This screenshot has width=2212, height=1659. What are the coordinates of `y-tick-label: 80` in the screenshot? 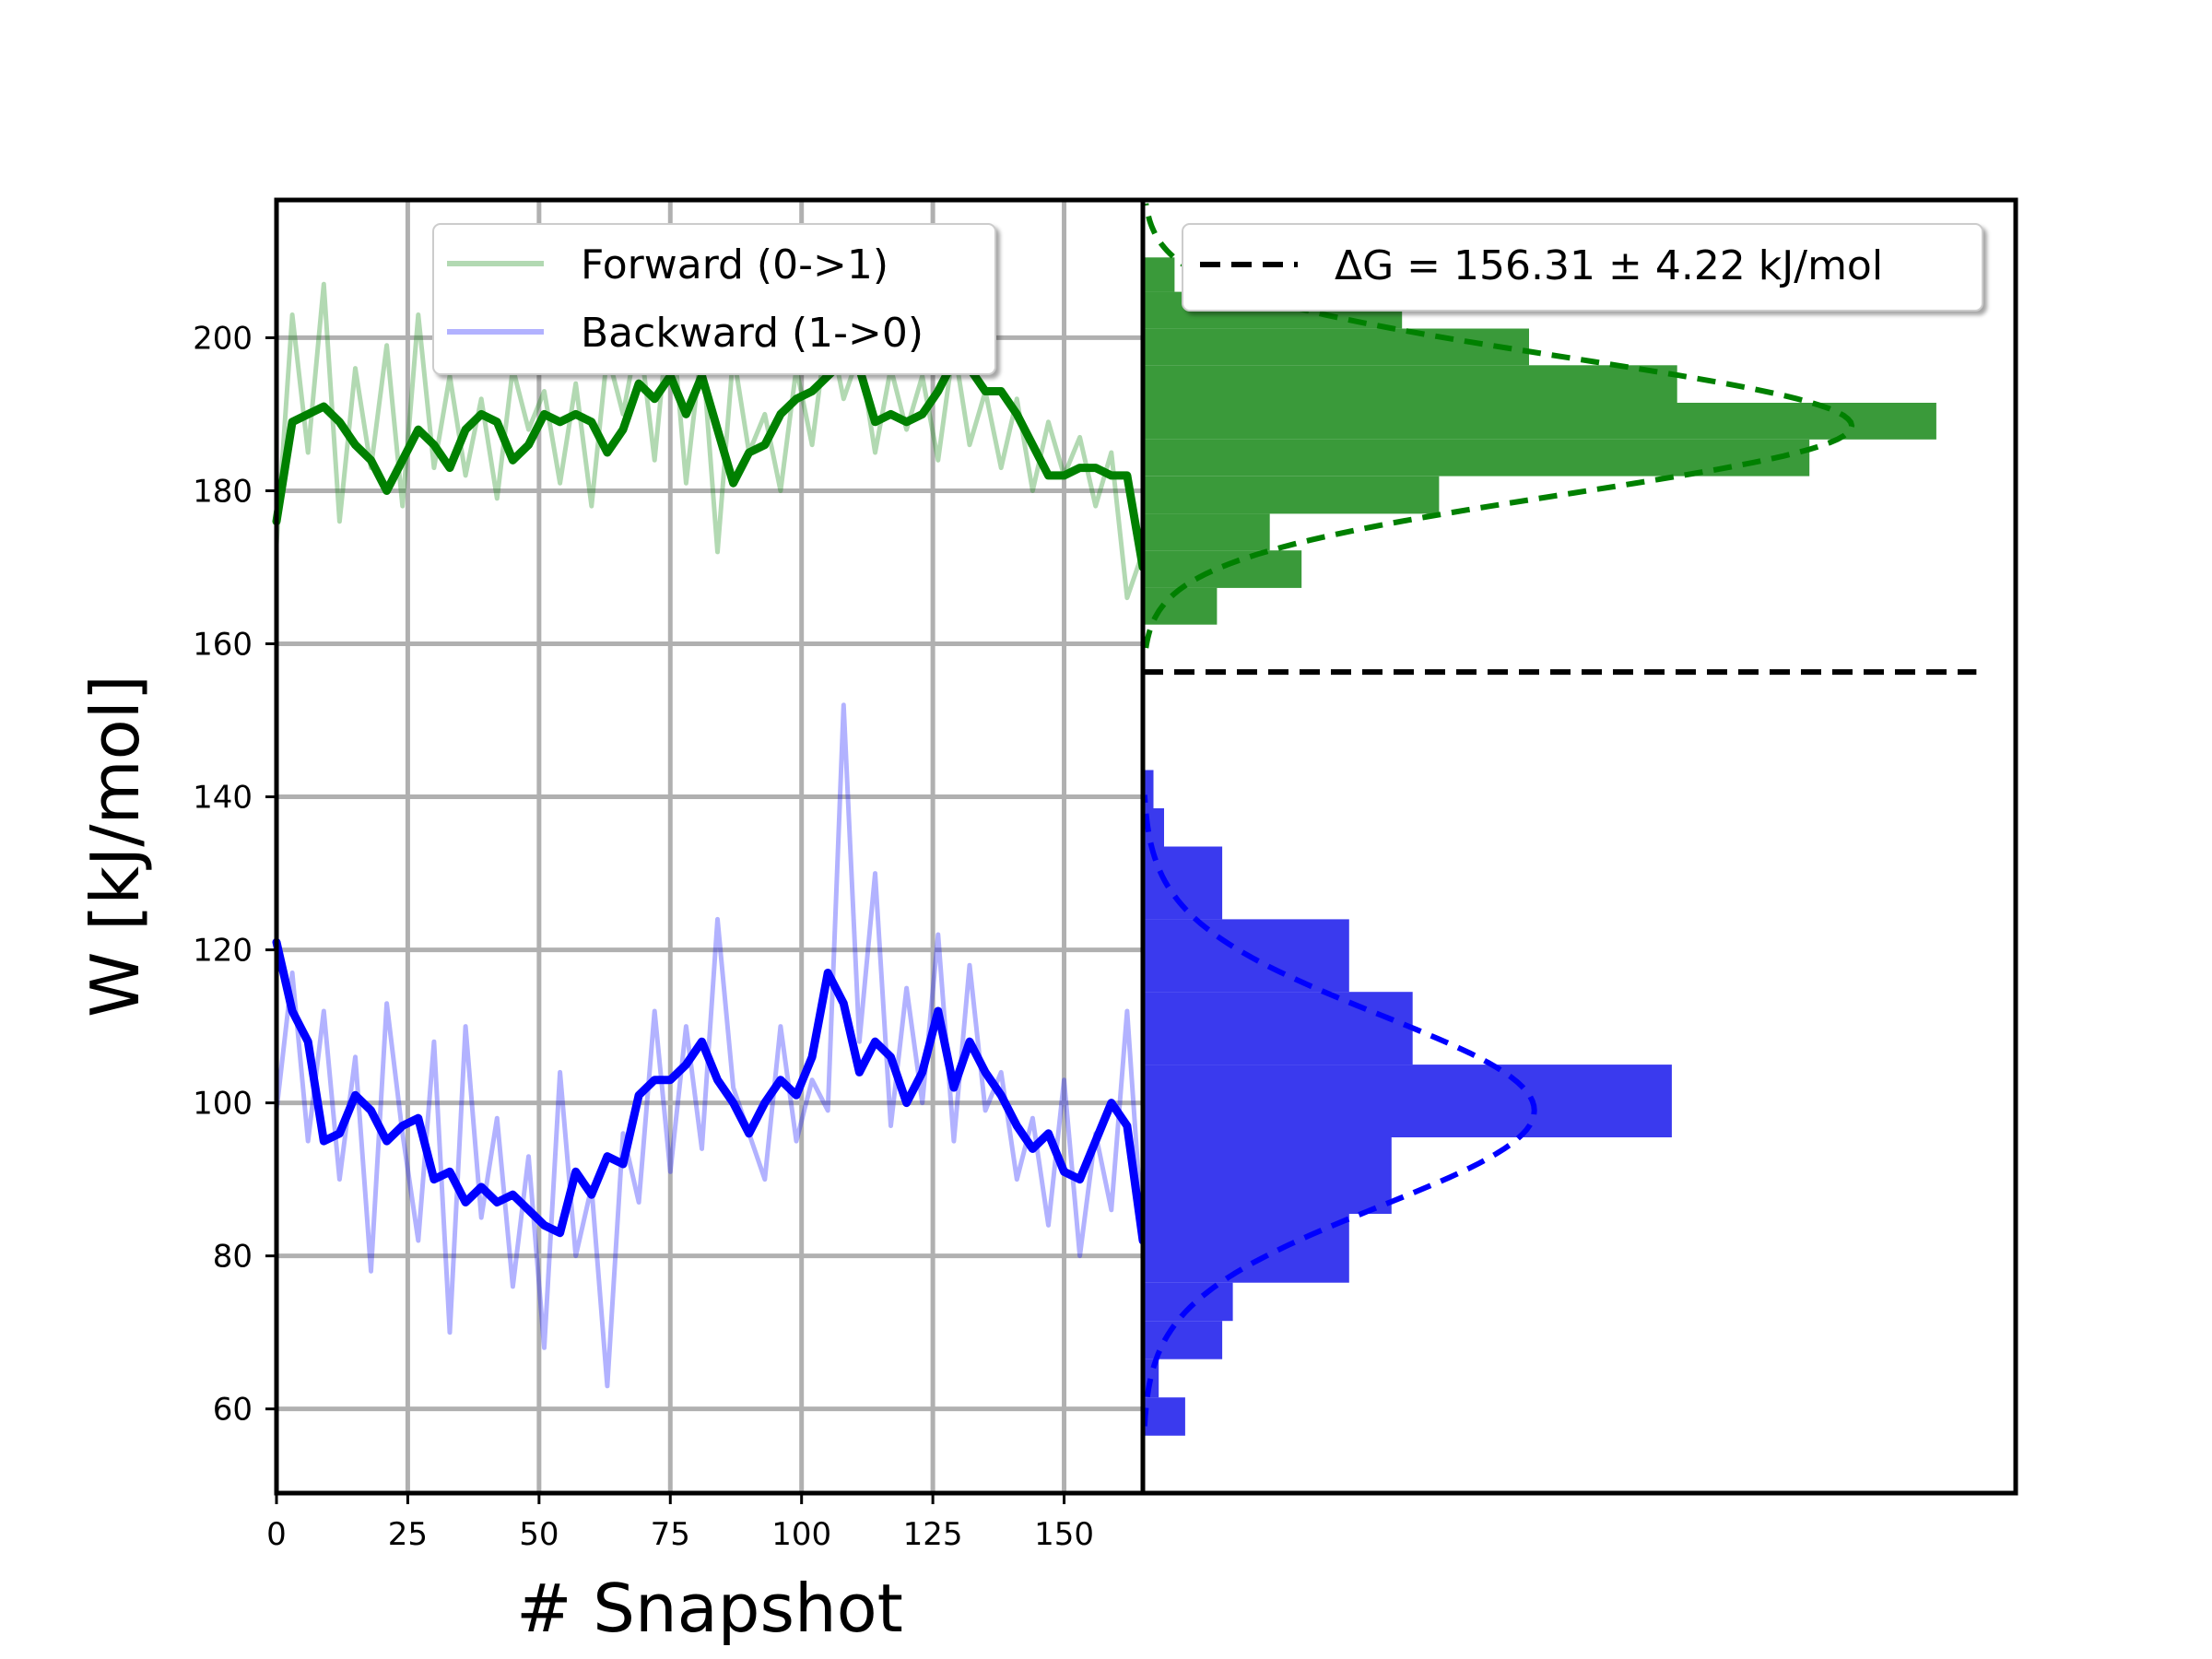 It's located at (233, 1257).